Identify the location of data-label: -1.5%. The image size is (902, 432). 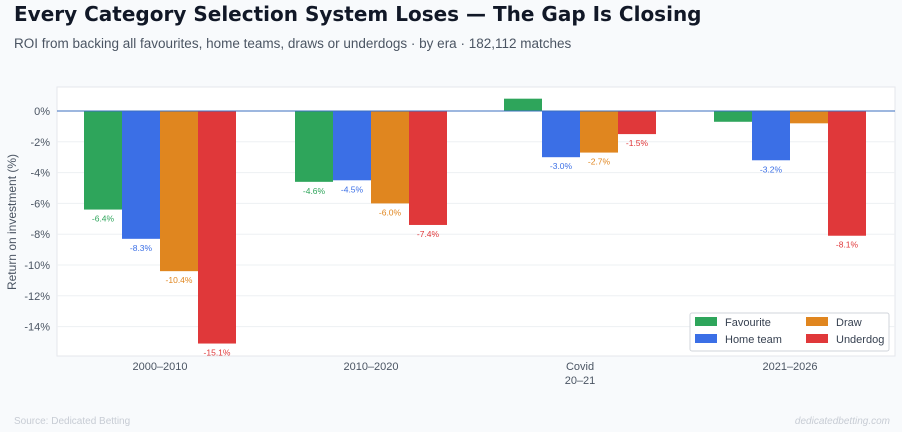
(637, 143).